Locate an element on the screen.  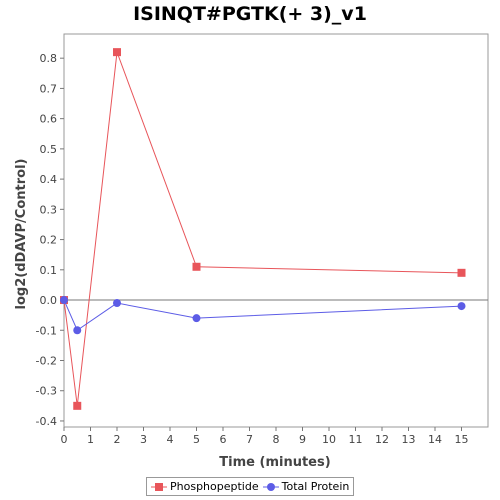
x-tick-label: 15 is located at coordinates (462, 439).